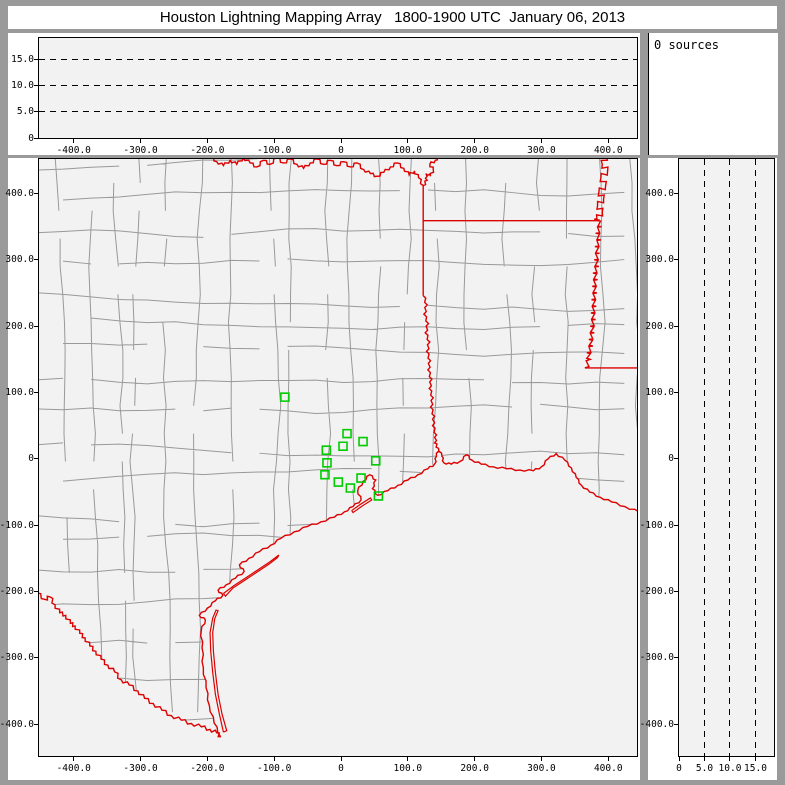 Image resolution: width=785 pixels, height=785 pixels. Describe the element at coordinates (704, 768) in the screenshot. I see `x-tick-label: 5.0` at that location.